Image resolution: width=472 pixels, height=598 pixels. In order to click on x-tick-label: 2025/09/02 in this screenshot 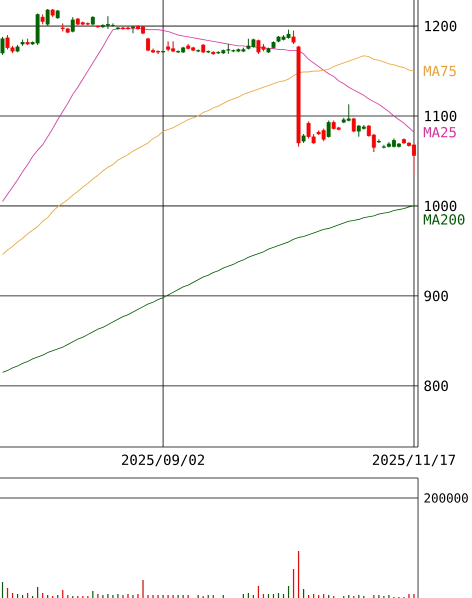, I will do `click(163, 460)`.